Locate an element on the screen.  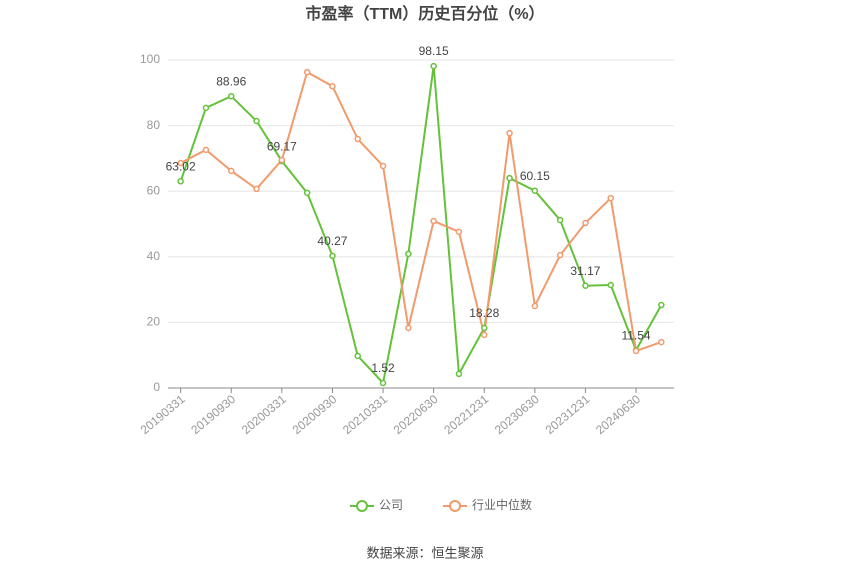
x-tick-label: 20231231 is located at coordinates (568, 414).